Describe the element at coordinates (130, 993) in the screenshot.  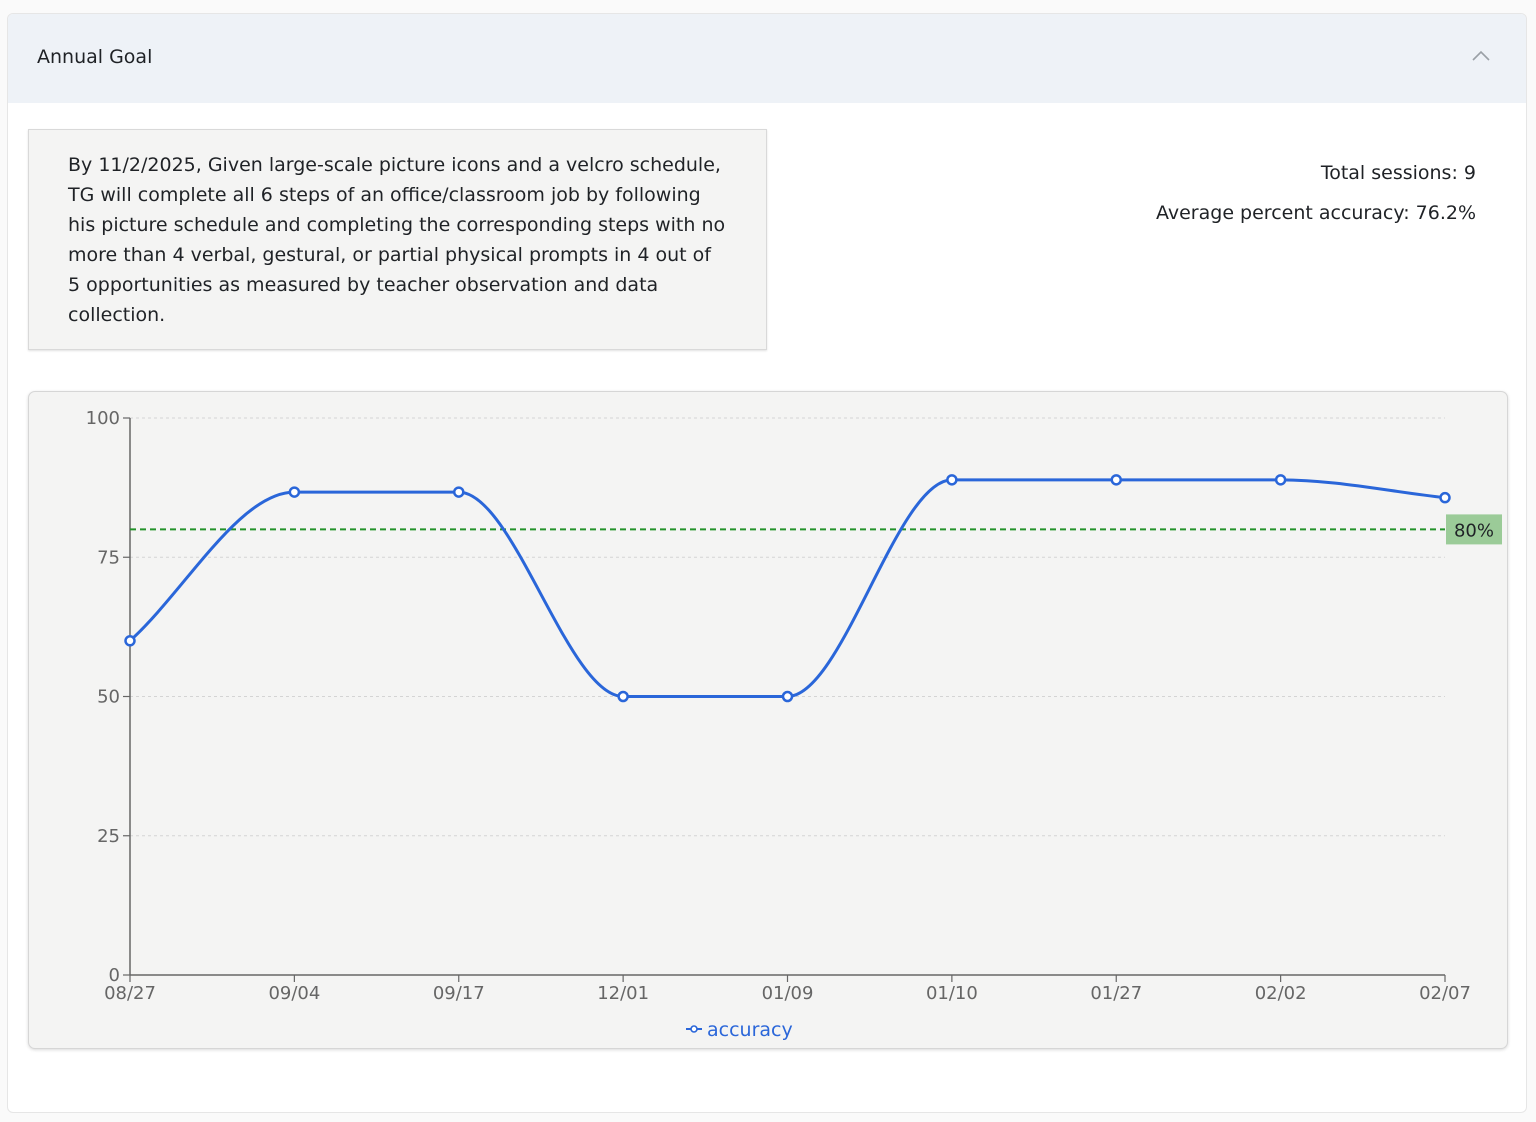
I see `x-tick-label: 08/27` at that location.